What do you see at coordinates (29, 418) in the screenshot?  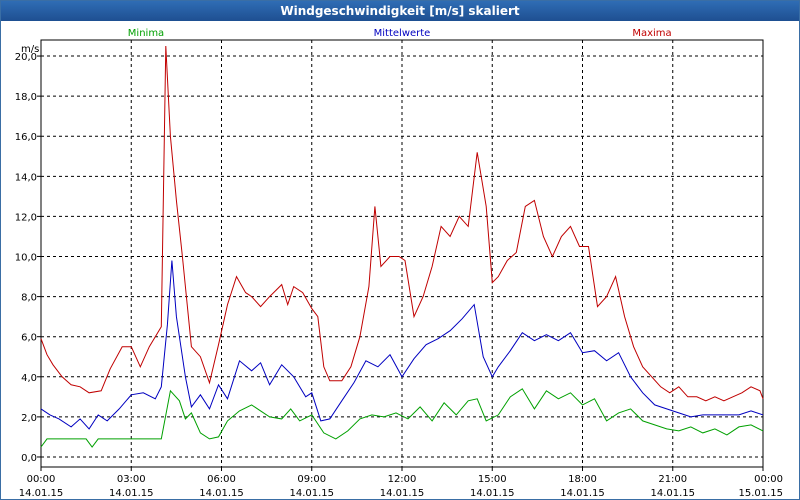 I see `y-tick-label: 2,0` at bounding box center [29, 418].